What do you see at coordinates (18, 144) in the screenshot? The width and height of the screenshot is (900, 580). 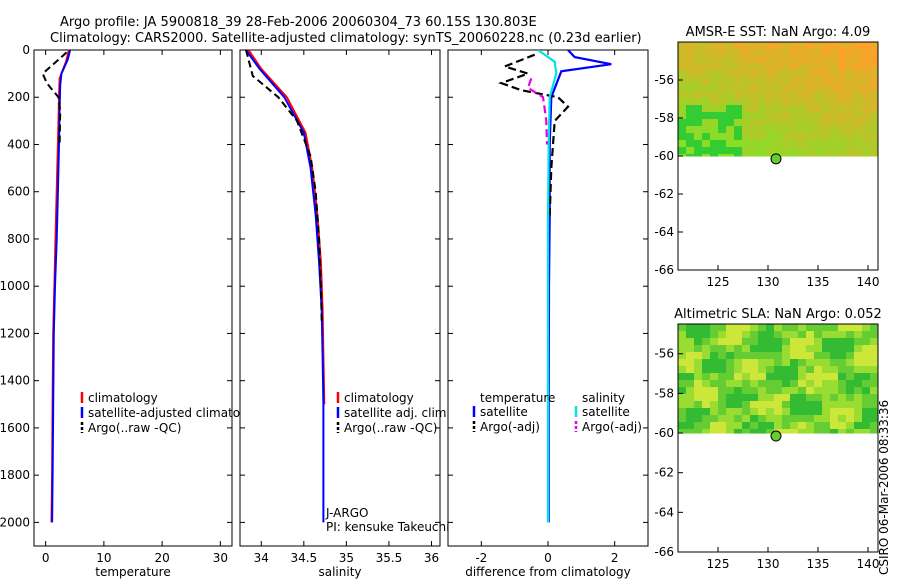 I see `temperature-ytick-label: 400` at bounding box center [18, 144].